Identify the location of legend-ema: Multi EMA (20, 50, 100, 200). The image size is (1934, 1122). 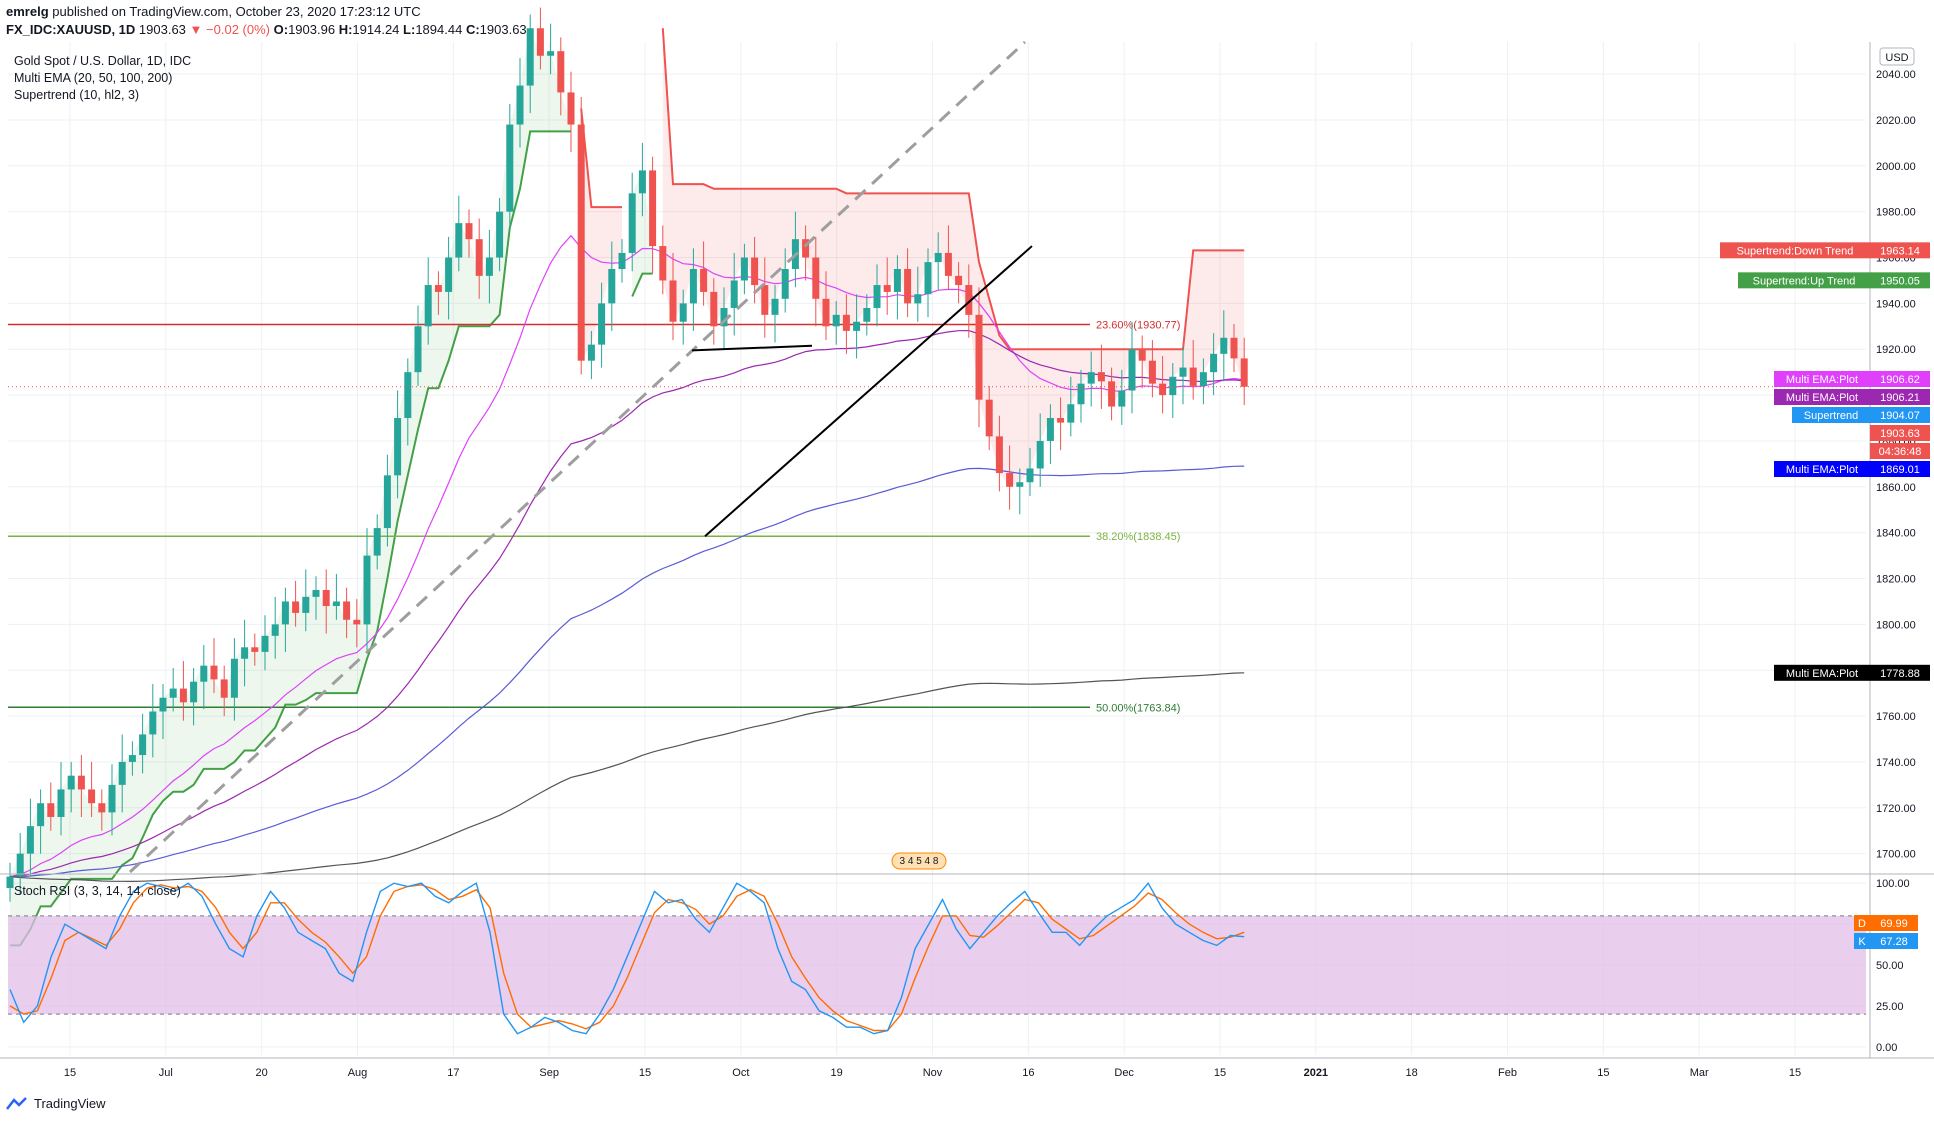
(93, 78).